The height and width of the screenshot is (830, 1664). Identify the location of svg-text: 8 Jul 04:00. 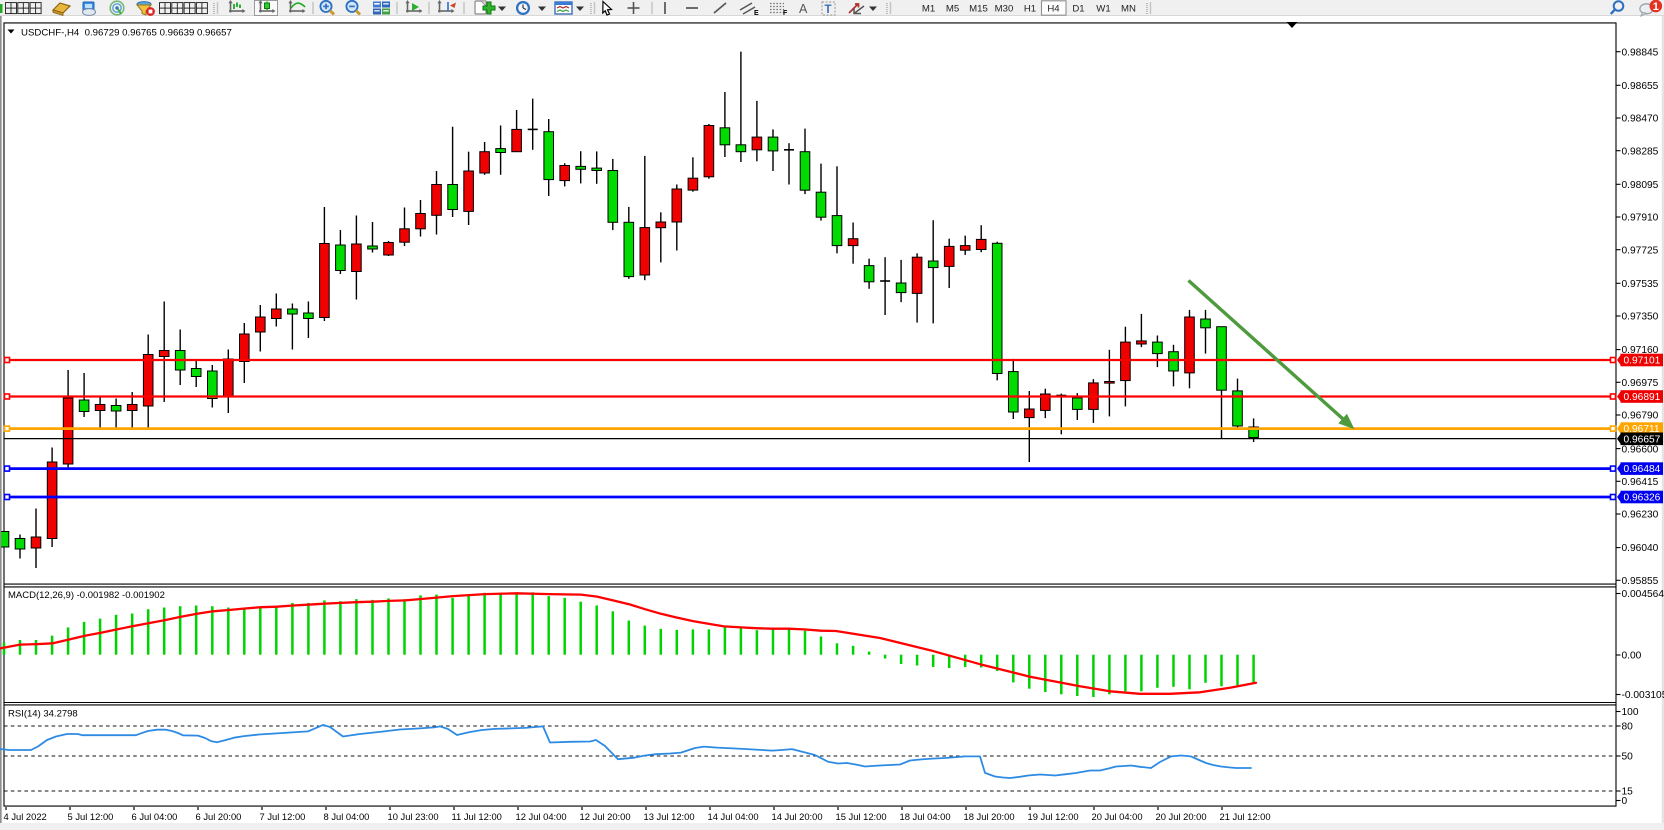
(347, 816).